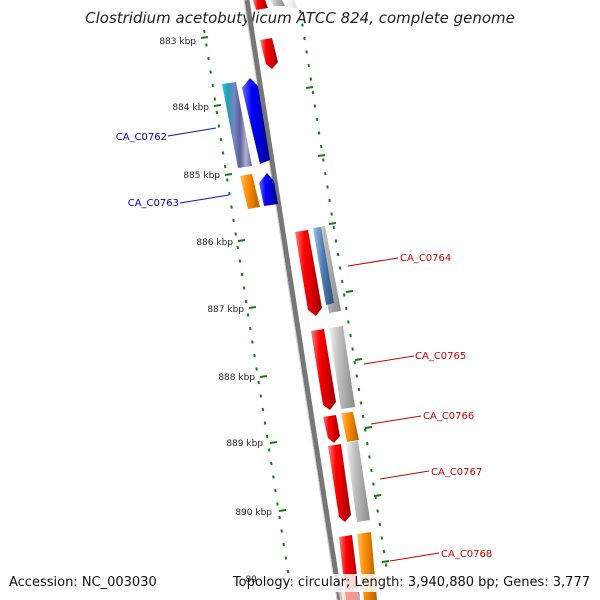  I want to click on gene-label-ca-c0767: CA_C0767, so click(456, 472).